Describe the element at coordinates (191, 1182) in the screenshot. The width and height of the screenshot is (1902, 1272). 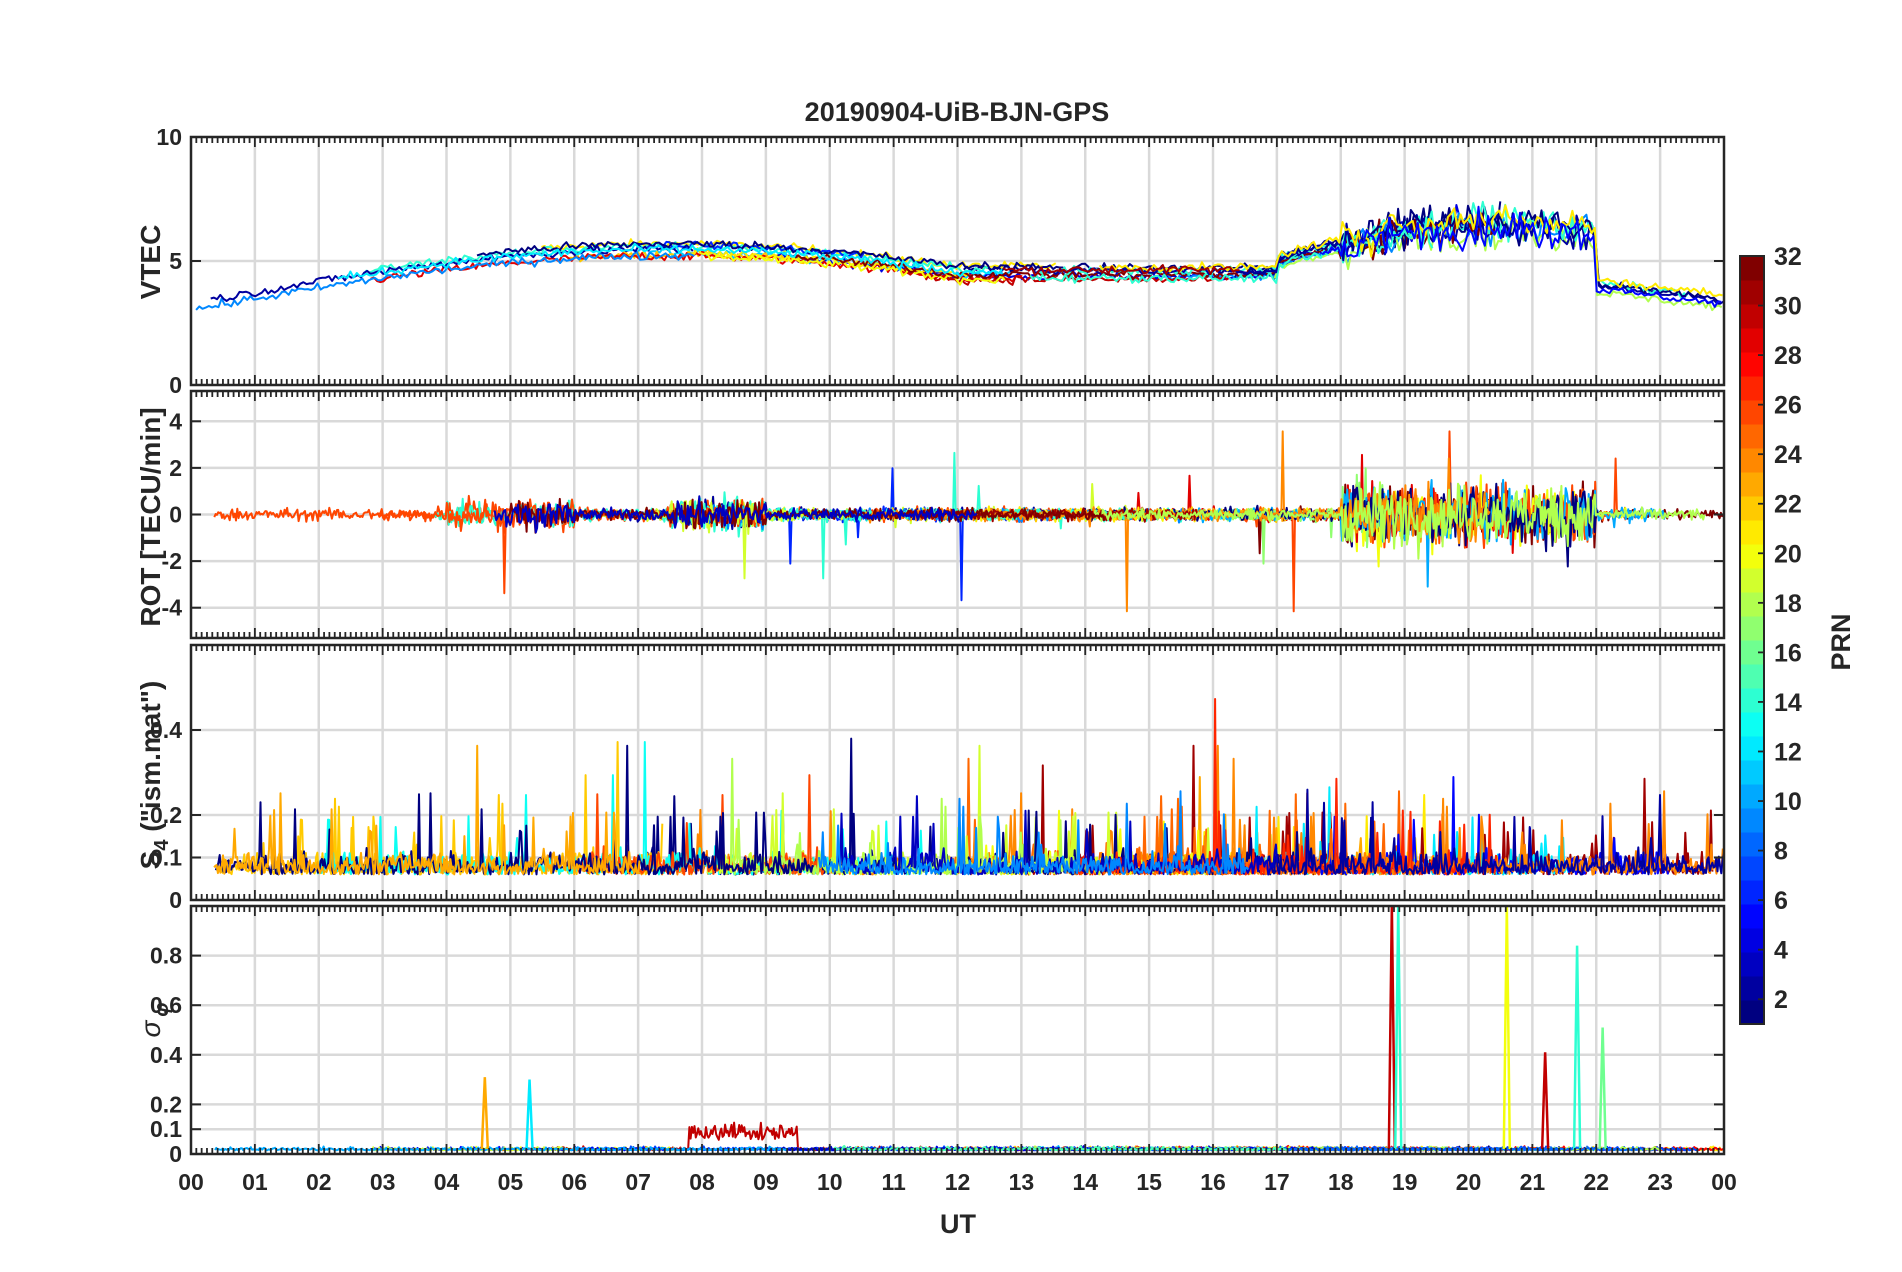
I see `x-tick-label: 00` at that location.